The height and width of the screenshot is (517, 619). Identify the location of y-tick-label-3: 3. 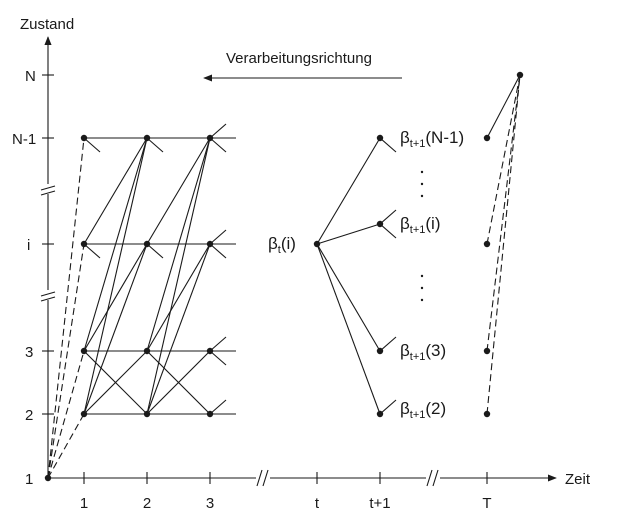
(29, 352).